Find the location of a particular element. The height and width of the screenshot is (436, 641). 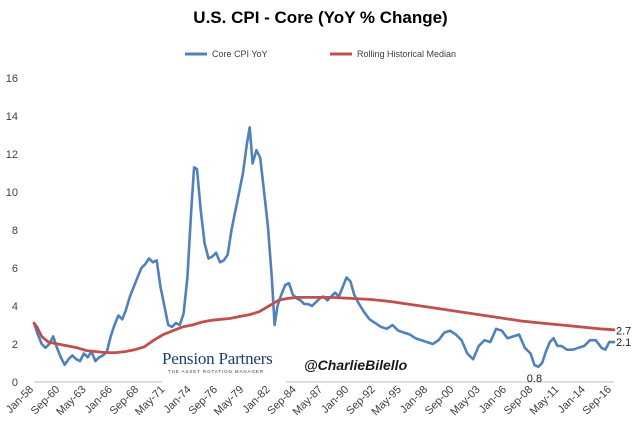

x-tick-label: May-87 is located at coordinates (308, 401).